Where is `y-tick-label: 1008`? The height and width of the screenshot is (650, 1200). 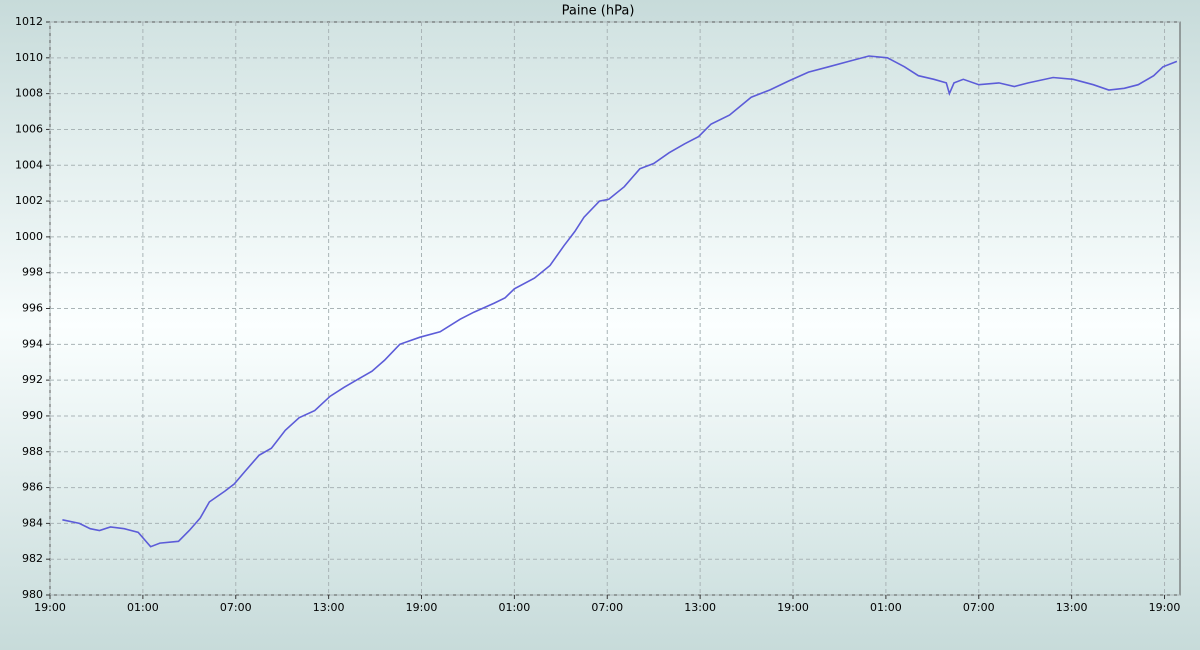
y-tick-label: 1008 is located at coordinates (29, 93).